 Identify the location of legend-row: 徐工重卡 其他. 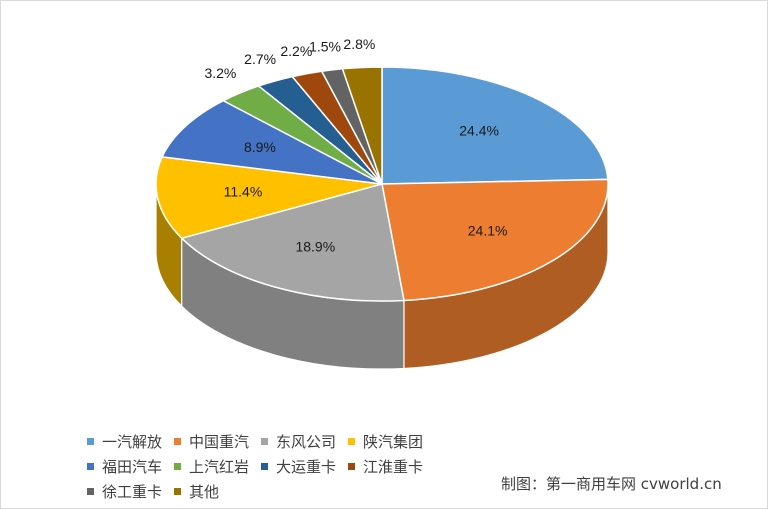
(297, 491).